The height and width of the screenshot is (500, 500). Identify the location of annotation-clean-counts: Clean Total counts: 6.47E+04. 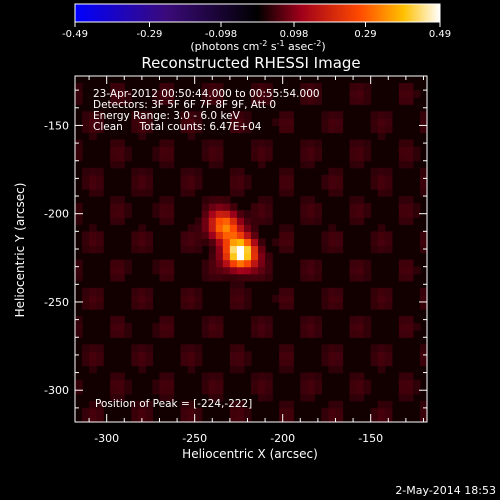
(177, 127).